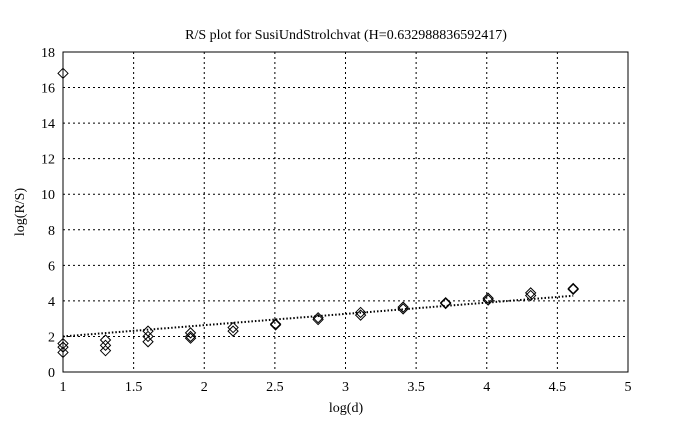  I want to click on y-tick-label: 10, so click(48, 195).